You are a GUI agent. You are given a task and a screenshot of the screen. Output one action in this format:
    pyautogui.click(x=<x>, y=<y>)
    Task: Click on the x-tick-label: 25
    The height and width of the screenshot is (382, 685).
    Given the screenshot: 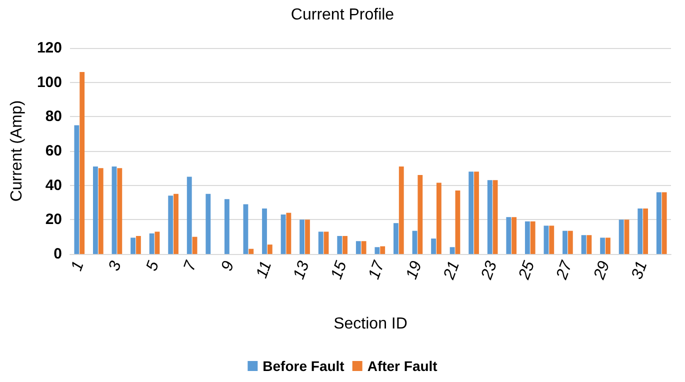 What is the action you would take?
    pyautogui.click(x=527, y=271)
    